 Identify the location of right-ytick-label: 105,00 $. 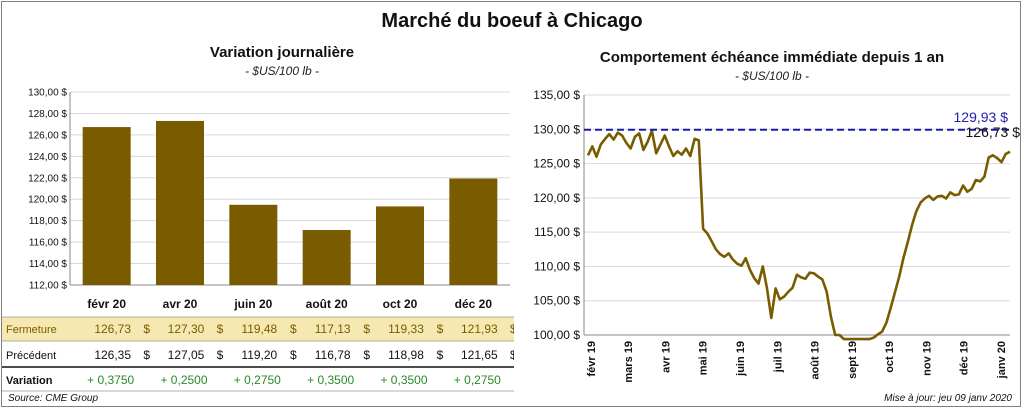
(556, 301).